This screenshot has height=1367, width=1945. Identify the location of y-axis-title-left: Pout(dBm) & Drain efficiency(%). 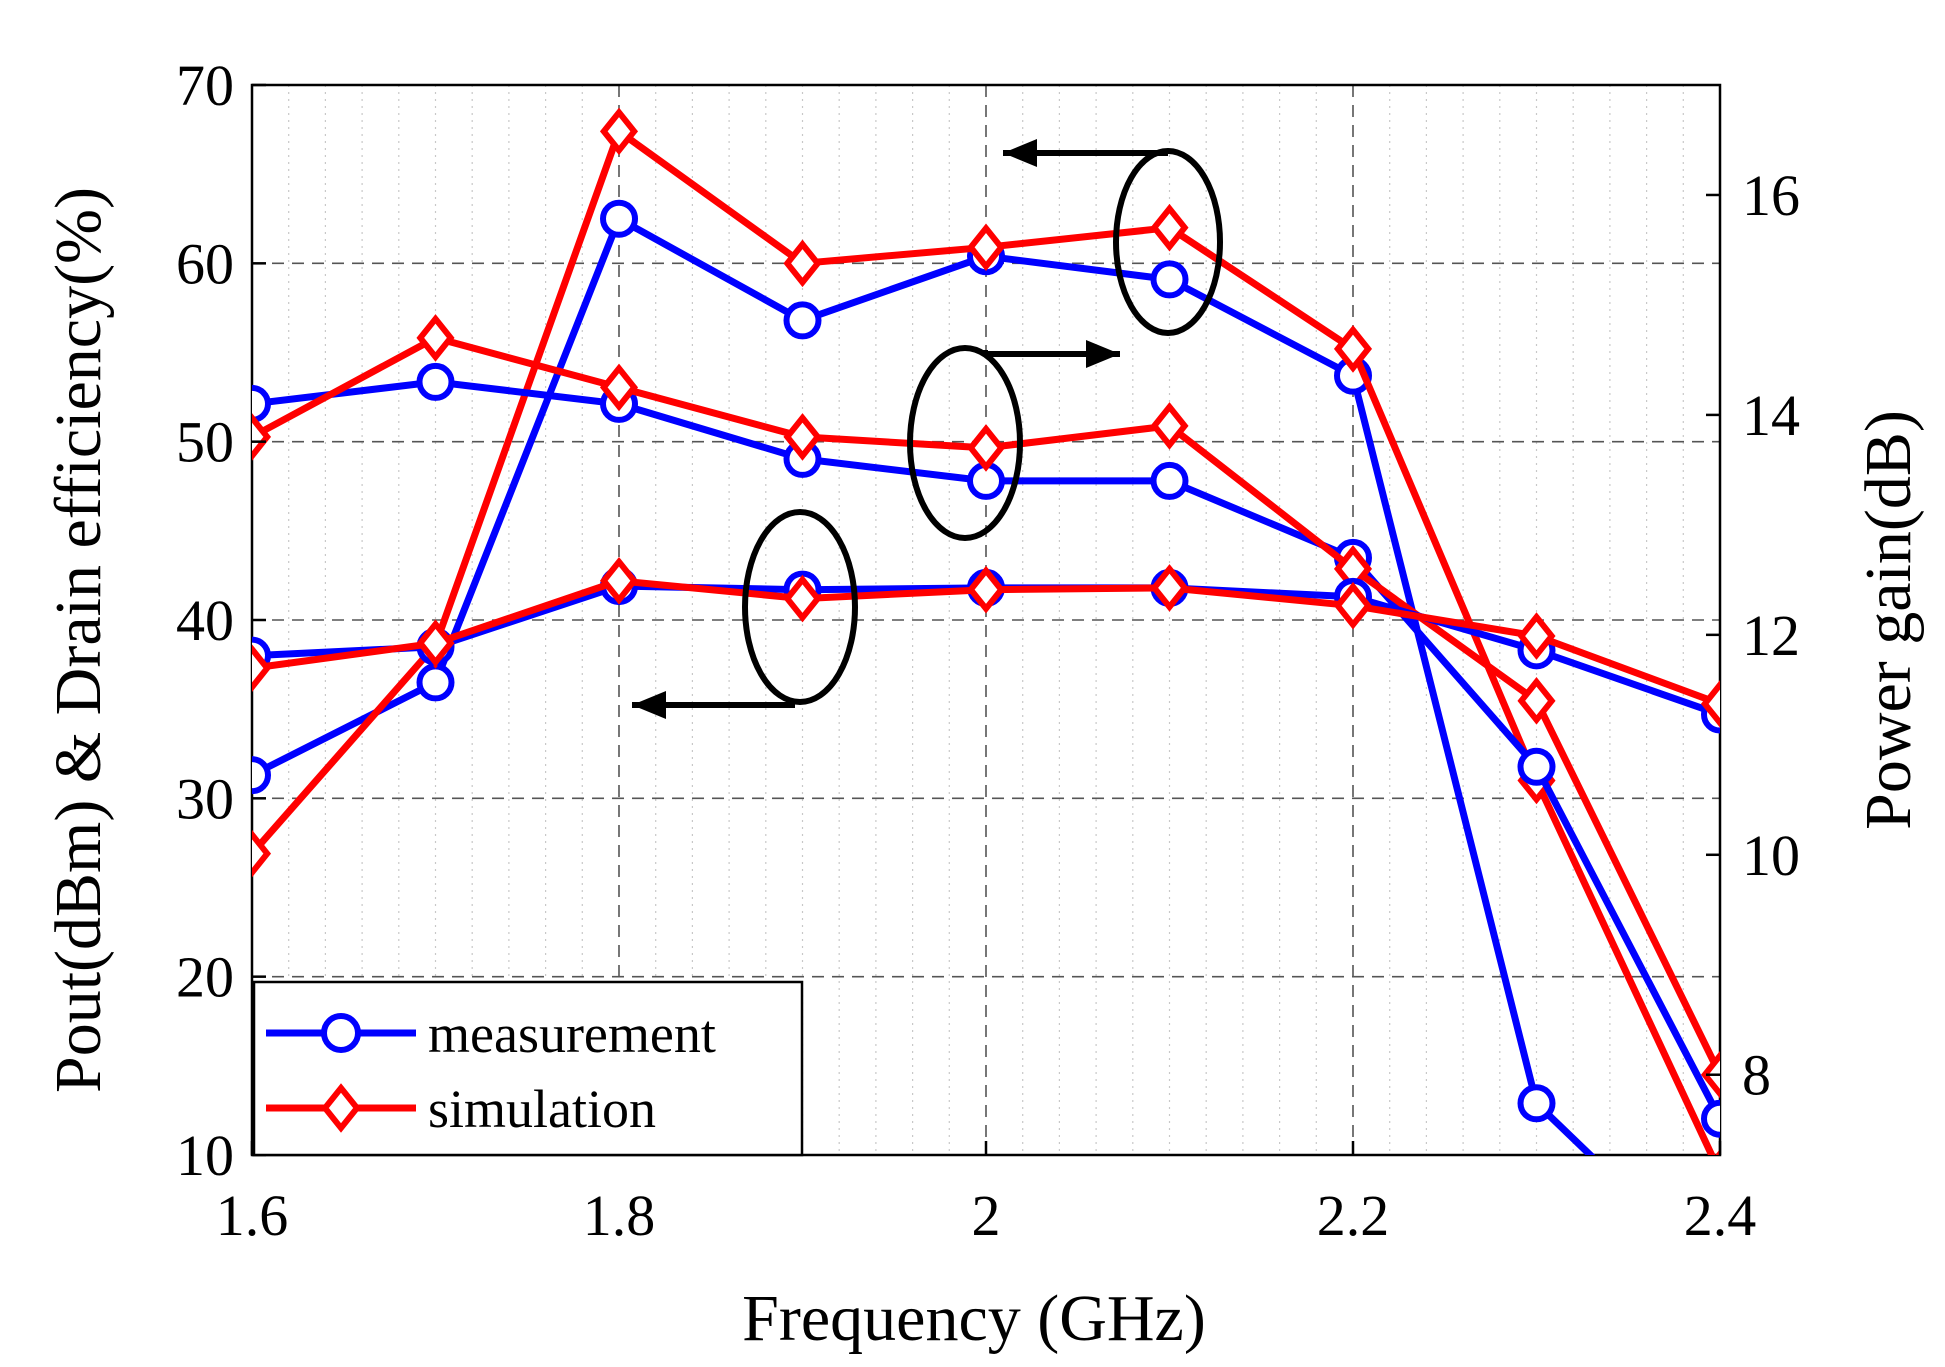
(78, 640).